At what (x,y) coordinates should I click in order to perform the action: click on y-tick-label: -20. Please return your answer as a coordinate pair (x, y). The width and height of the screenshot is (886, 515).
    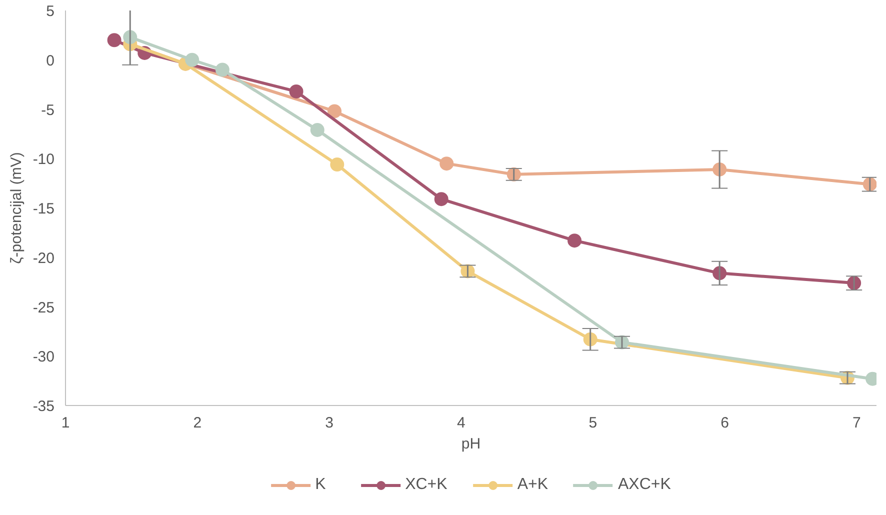
    Looking at the image, I should click on (43, 258).